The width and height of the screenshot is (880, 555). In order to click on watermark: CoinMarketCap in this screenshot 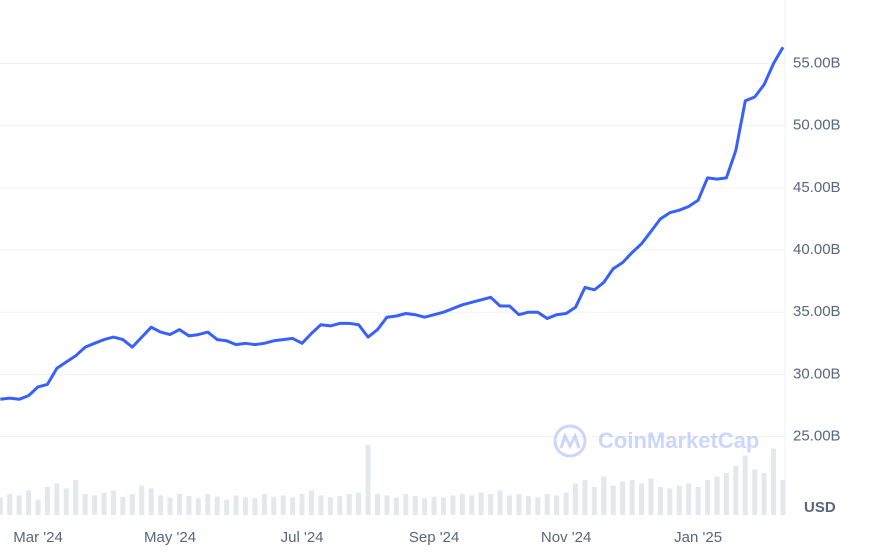, I will do `click(678, 440)`.